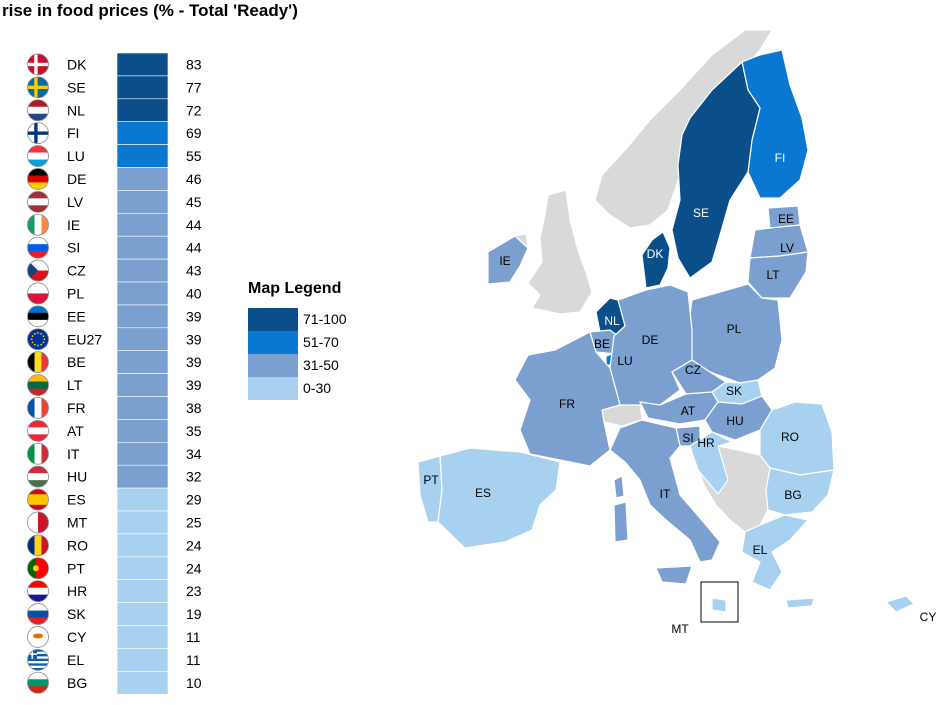  Describe the element at coordinates (76, 271) in the screenshot. I see `country-label: CZ` at that location.